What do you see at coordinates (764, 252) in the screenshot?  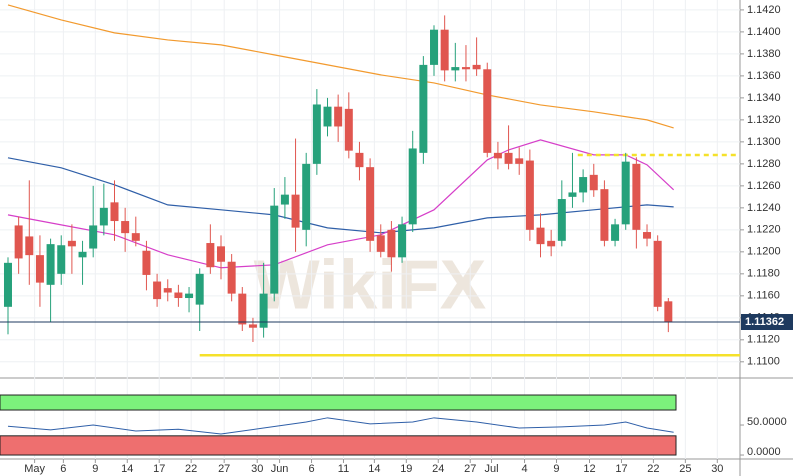 I see `y-tick-label: 1.1200` at bounding box center [764, 252].